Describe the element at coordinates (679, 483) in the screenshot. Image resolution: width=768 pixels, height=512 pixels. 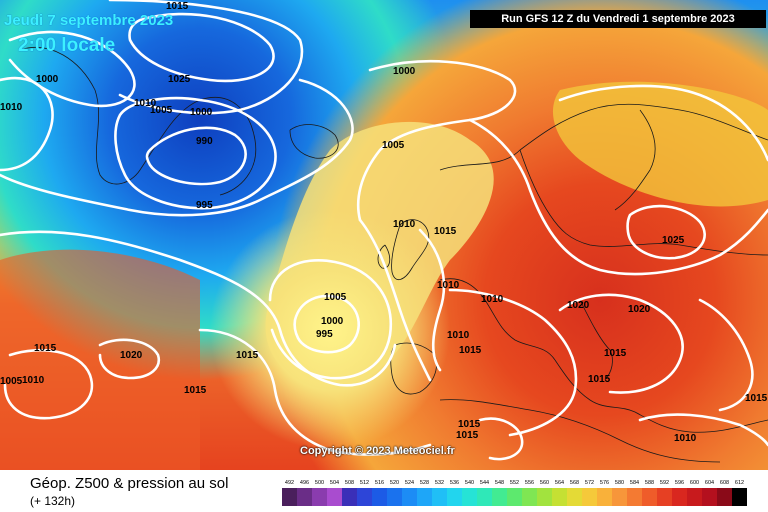
I see `scale-tick-label: 596` at that location.